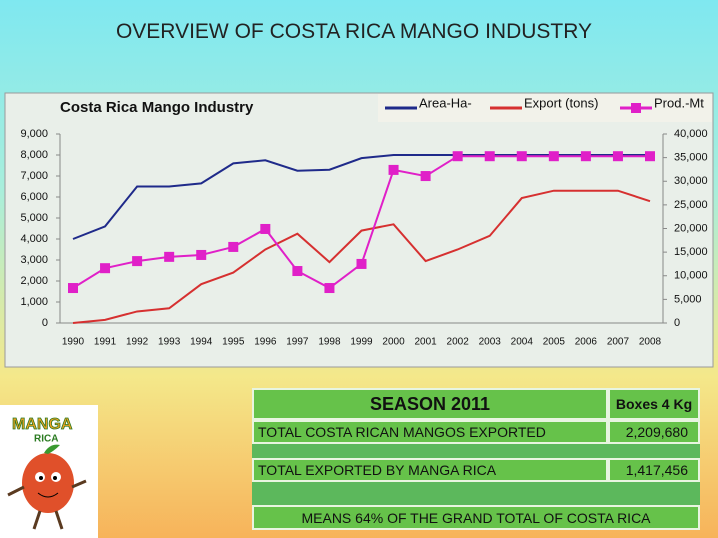 The height and width of the screenshot is (538, 718). I want to click on table-cell: Boxes 4 Kg, so click(654, 404).